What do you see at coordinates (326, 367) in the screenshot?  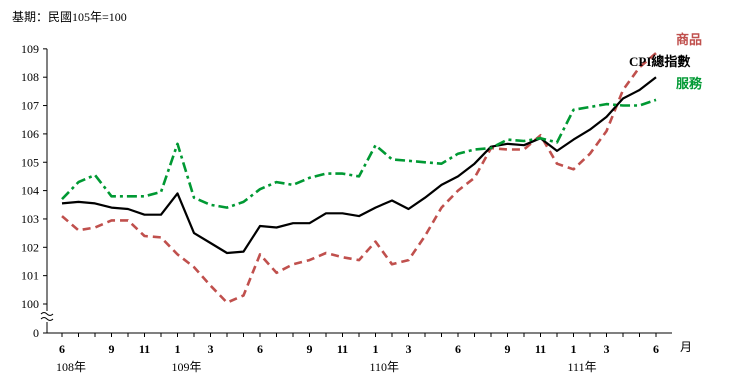 I see `year-labels: 108年 109年 110年 111年` at bounding box center [326, 367].